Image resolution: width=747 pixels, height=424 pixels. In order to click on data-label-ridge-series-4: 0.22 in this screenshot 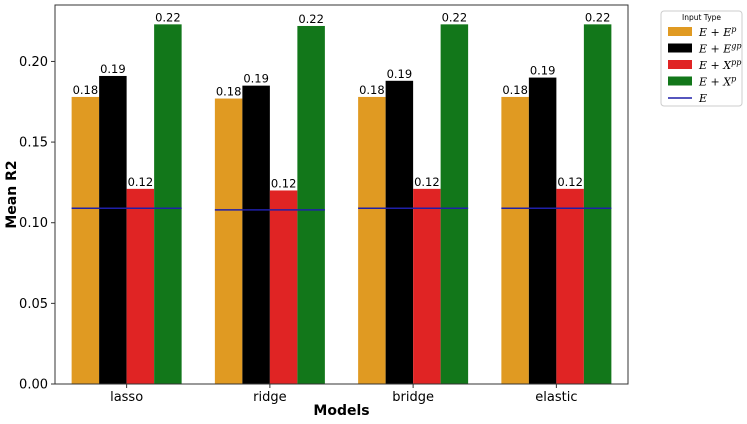, I will do `click(311, 19)`.